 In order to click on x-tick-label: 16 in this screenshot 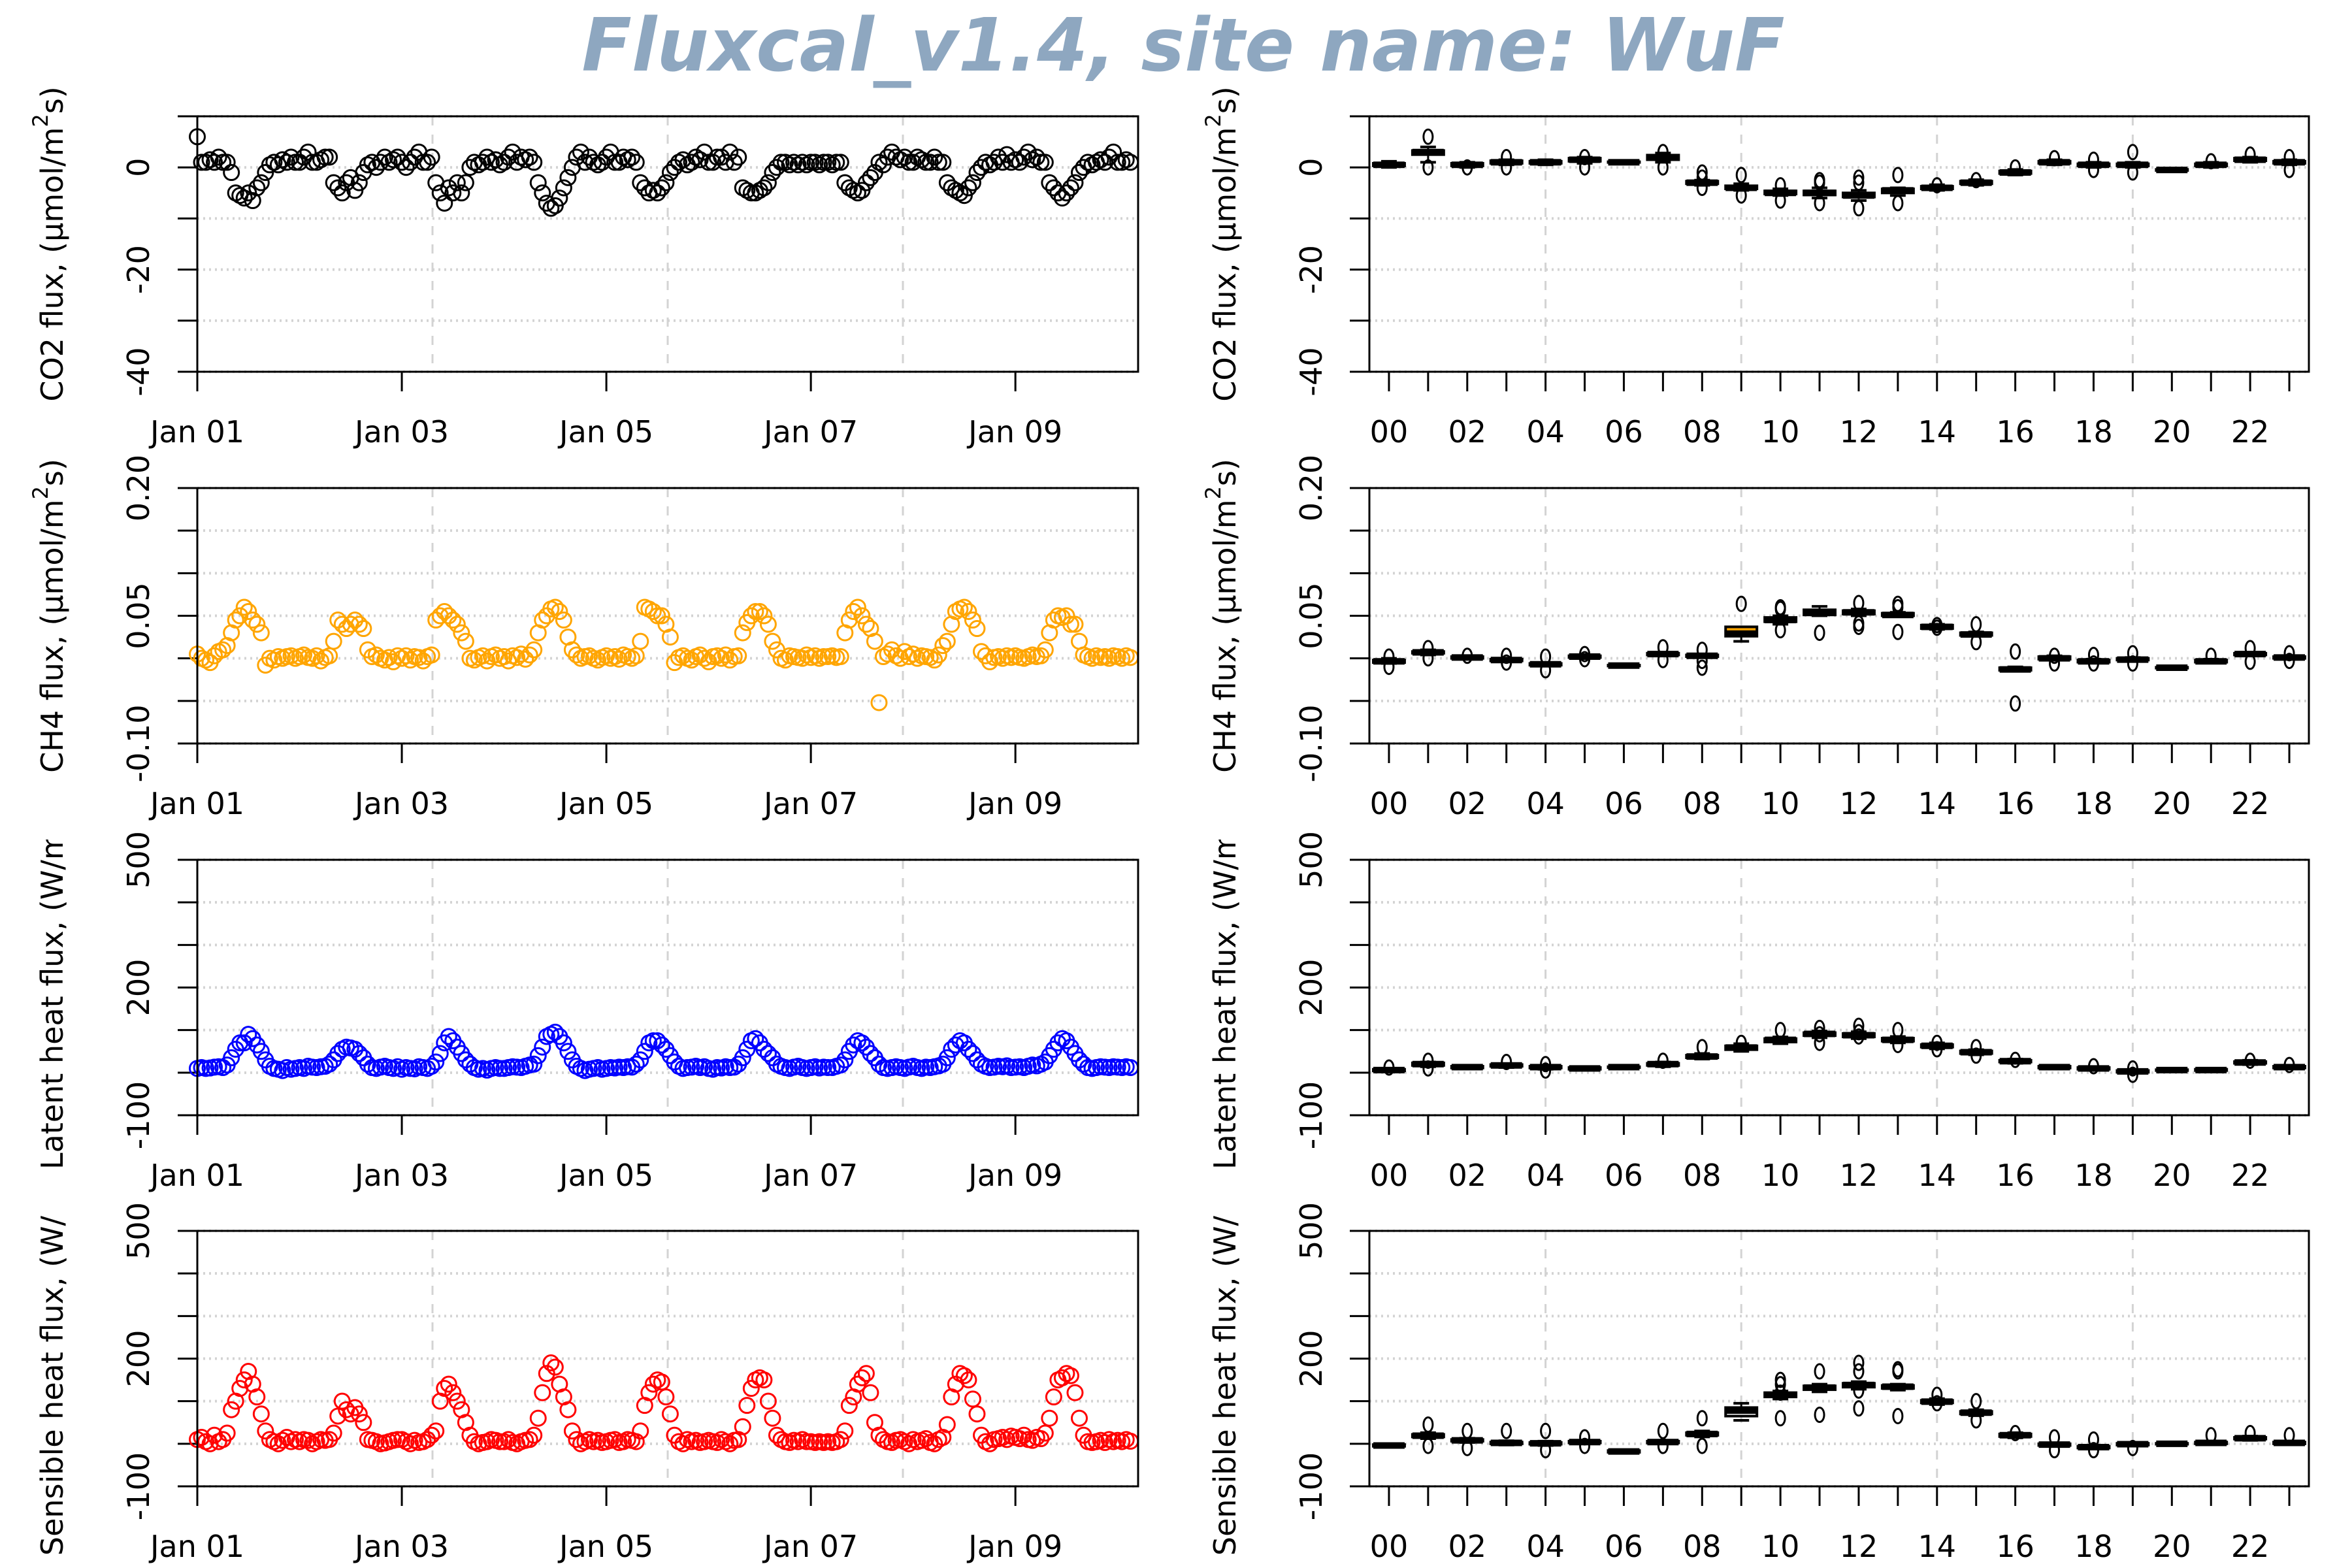, I will do `click(2015, 803)`.